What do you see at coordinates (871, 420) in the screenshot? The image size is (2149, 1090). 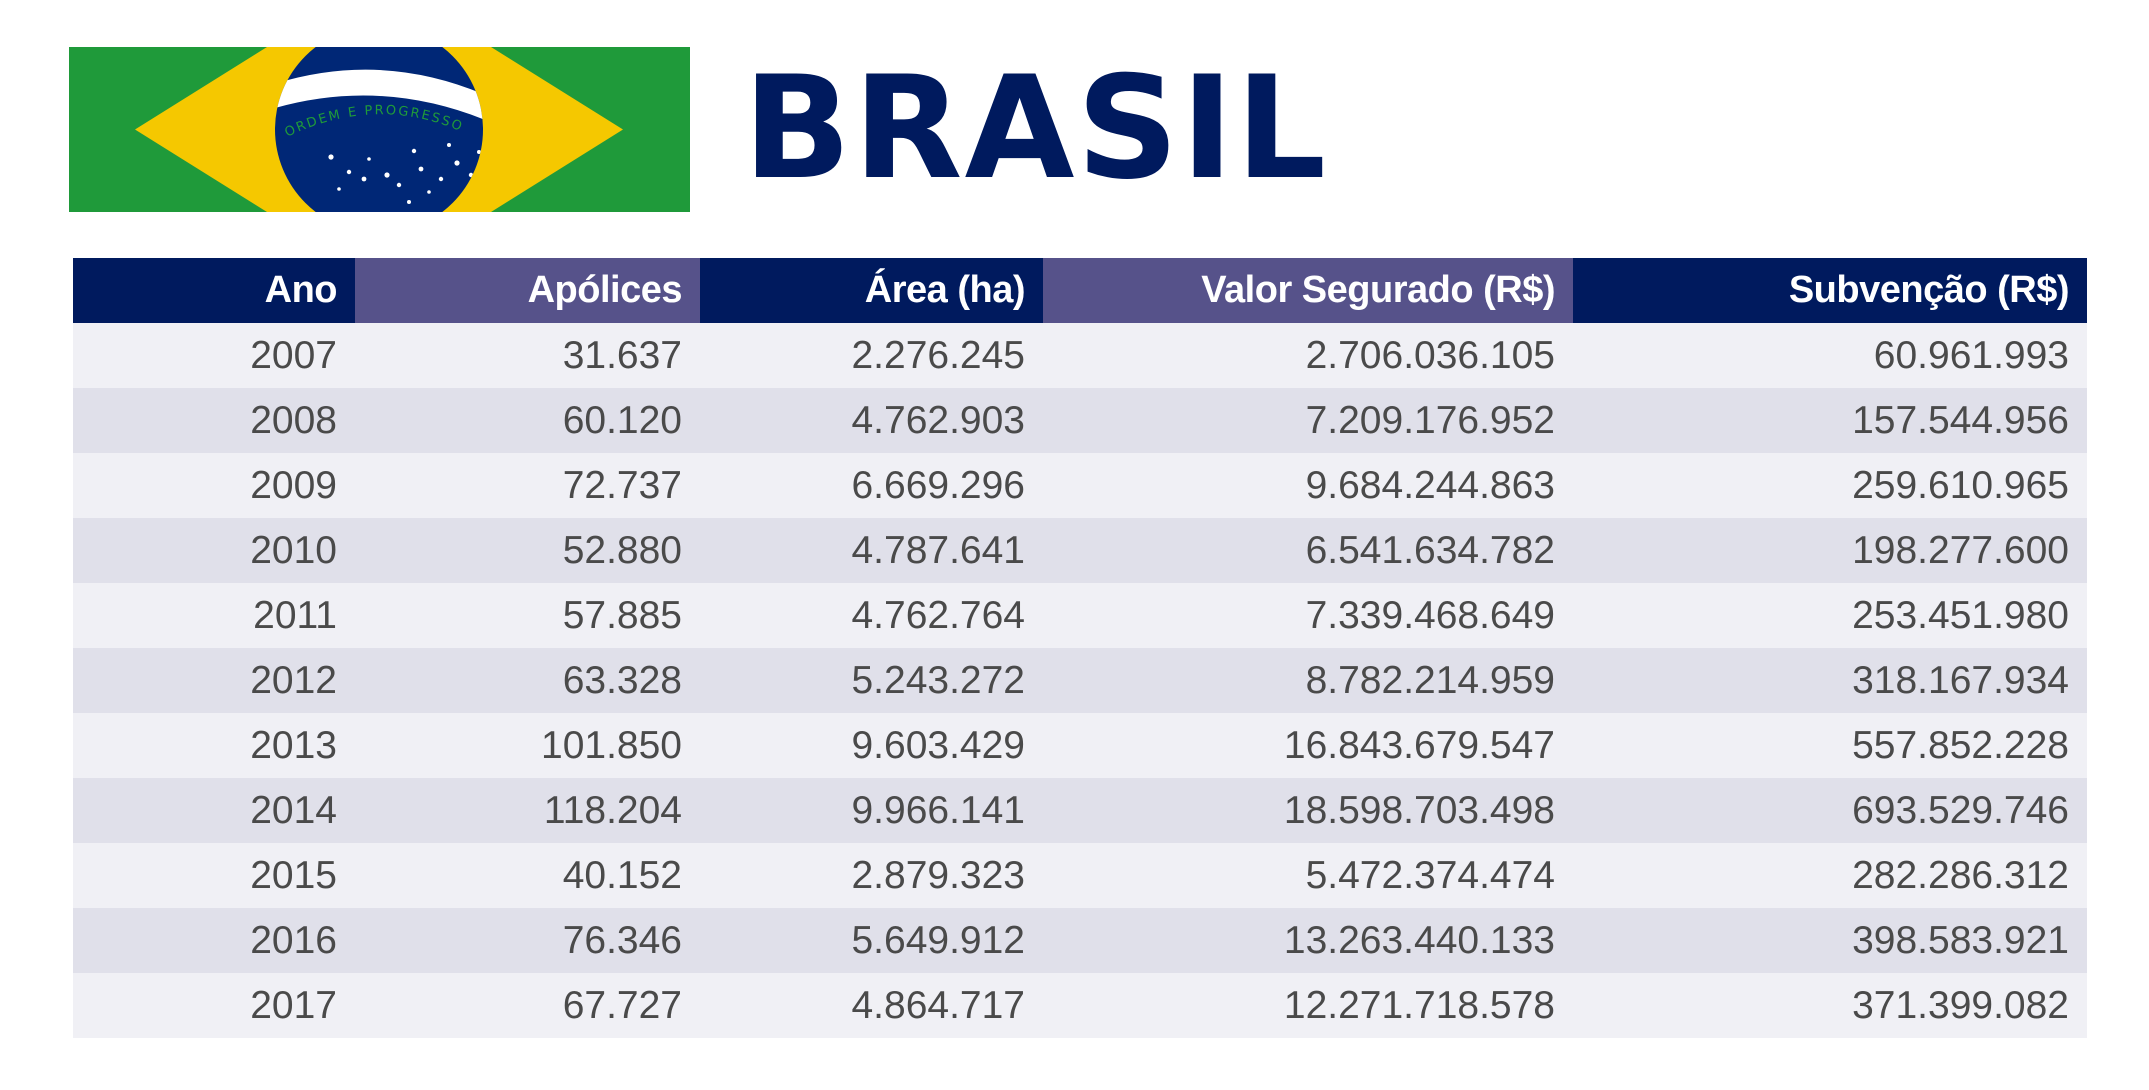 I see `cell-area: 4.762.903` at bounding box center [871, 420].